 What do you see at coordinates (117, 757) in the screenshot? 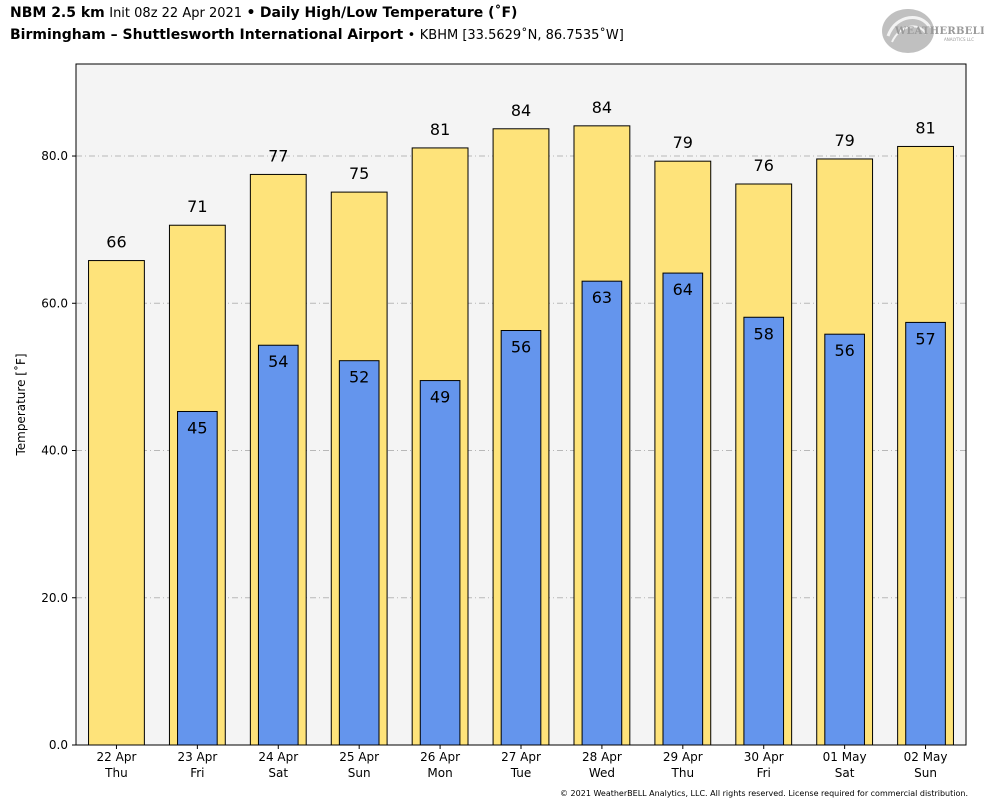
I see `x-tick-date: 22 Apr` at bounding box center [117, 757].